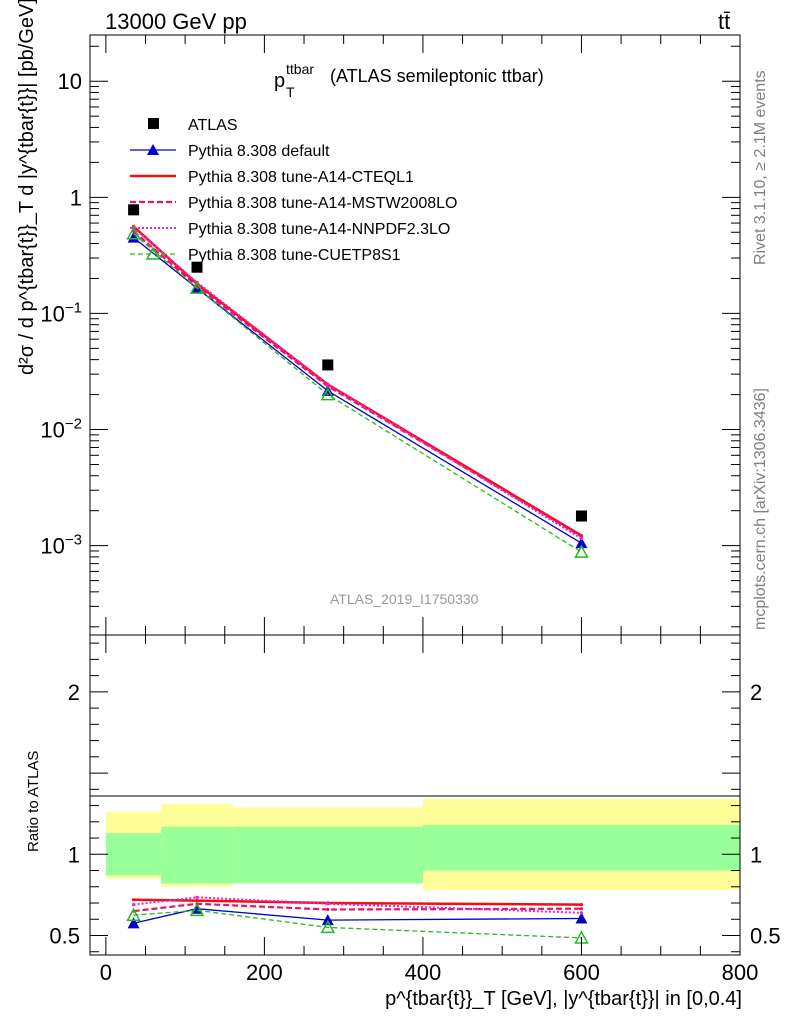  I want to click on ratio-ytick-label-right-0: 0.5, so click(765, 936).